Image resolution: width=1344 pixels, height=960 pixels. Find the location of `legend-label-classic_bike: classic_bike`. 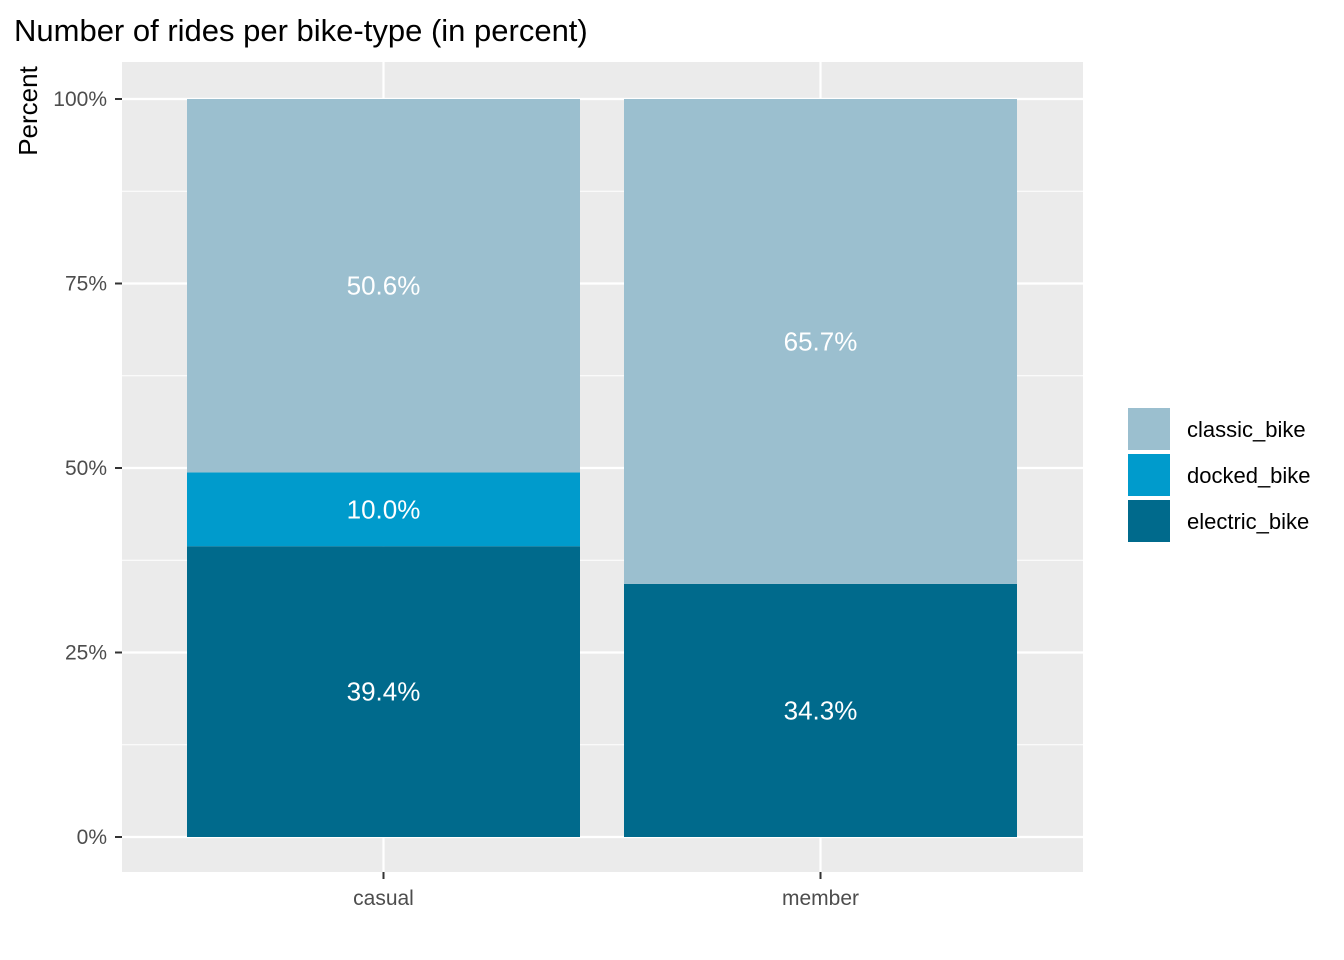

legend-label-classic_bike: classic_bike is located at coordinates (1246, 429).